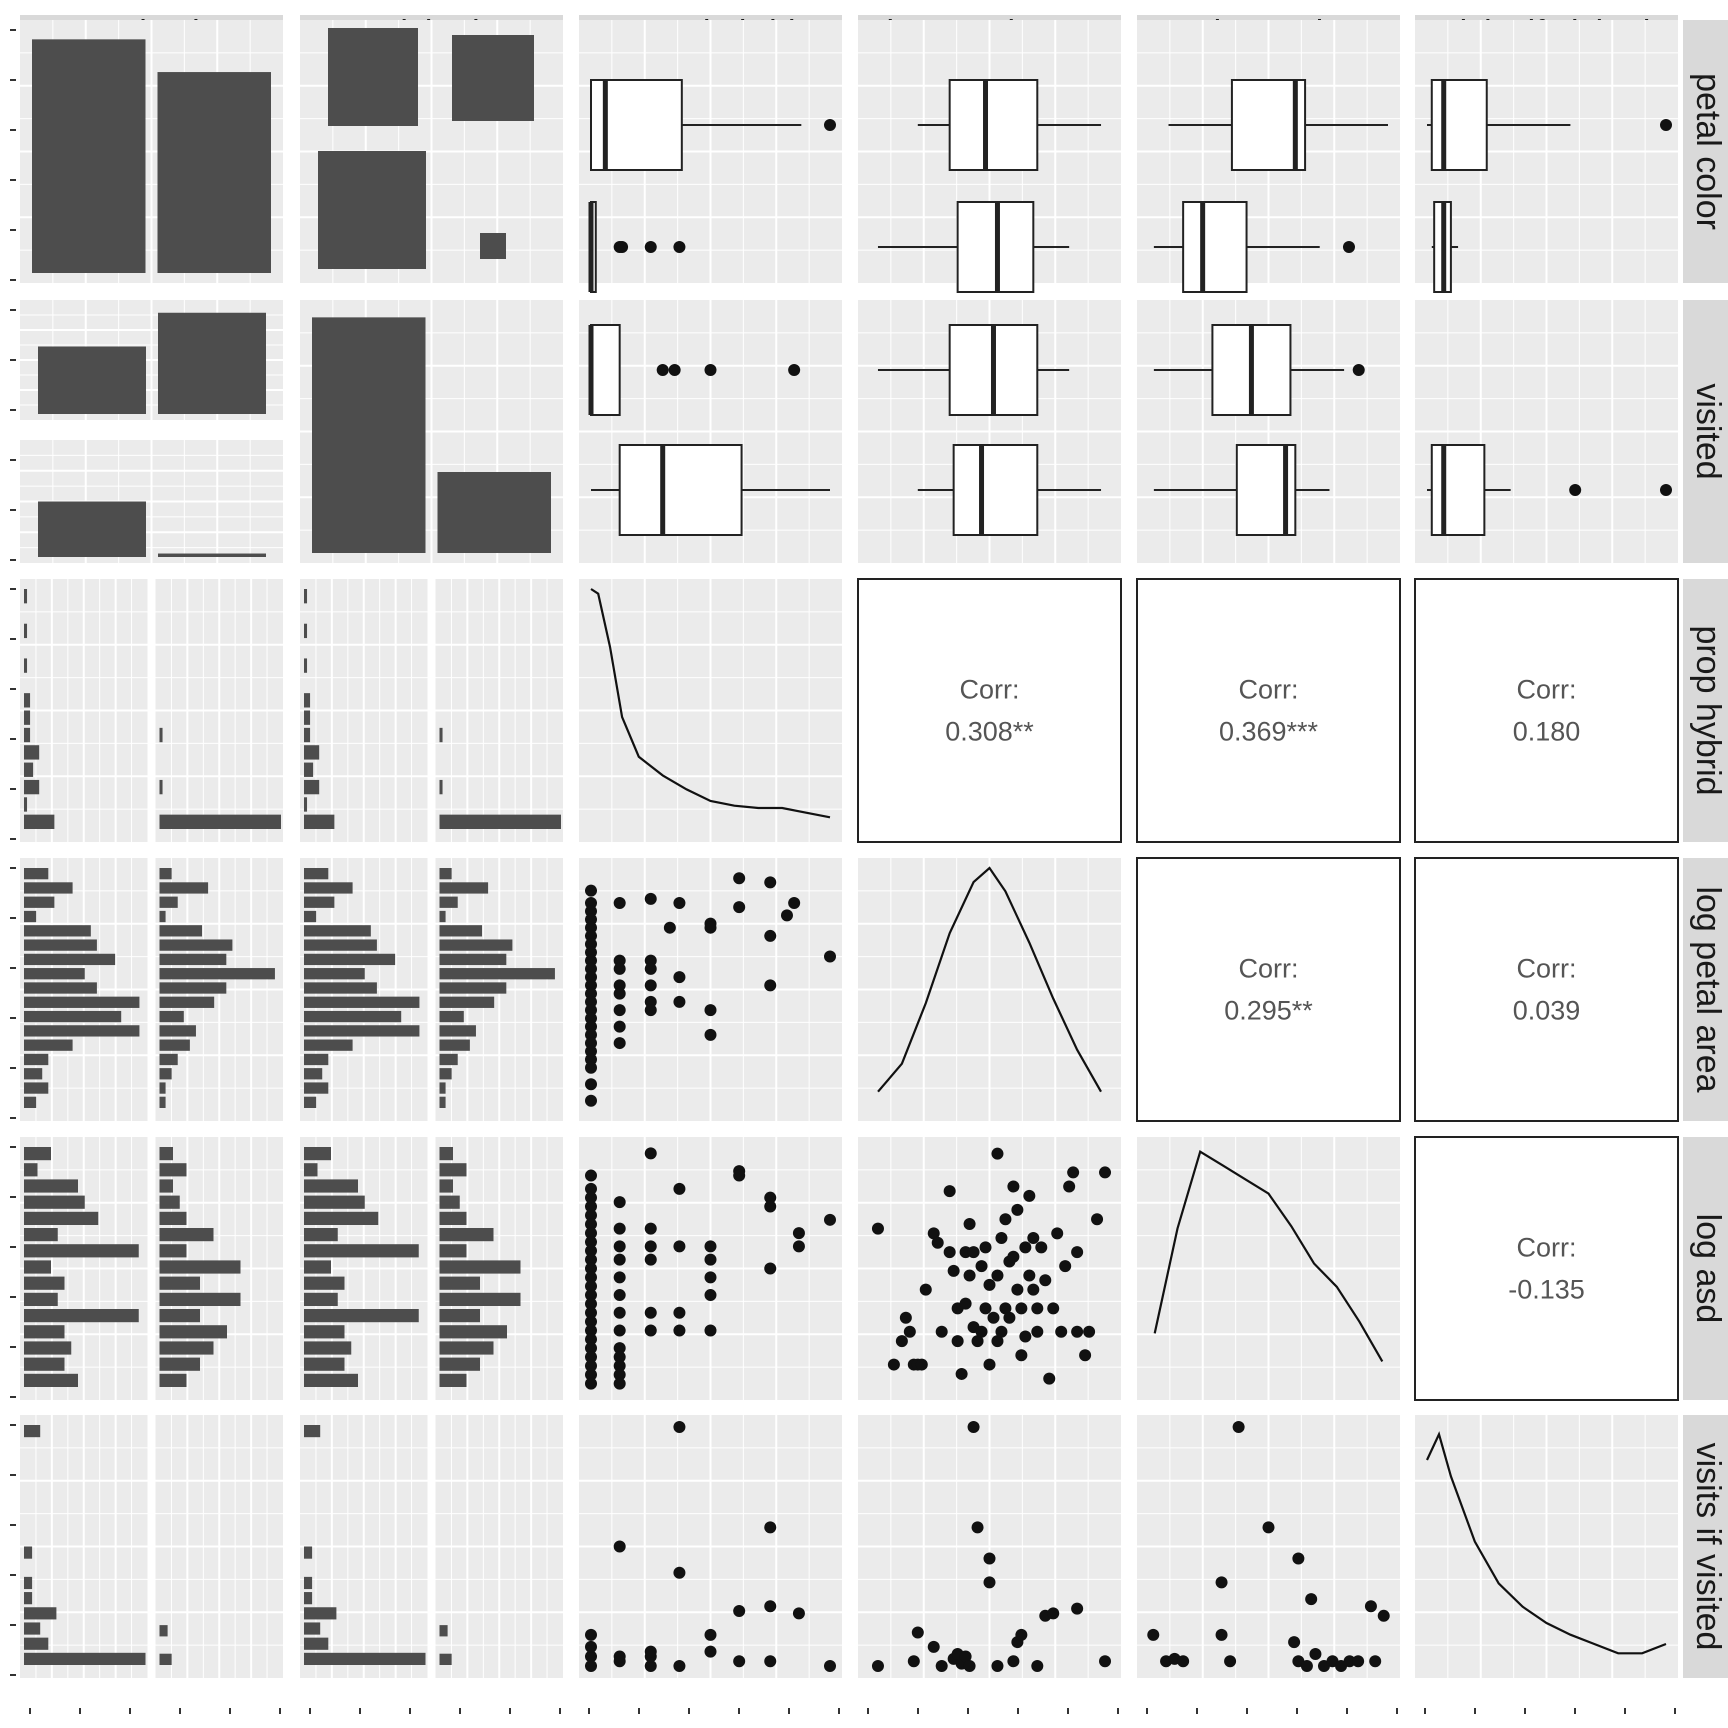  I want to click on boxplot-log-asd, so click(1254, 247).